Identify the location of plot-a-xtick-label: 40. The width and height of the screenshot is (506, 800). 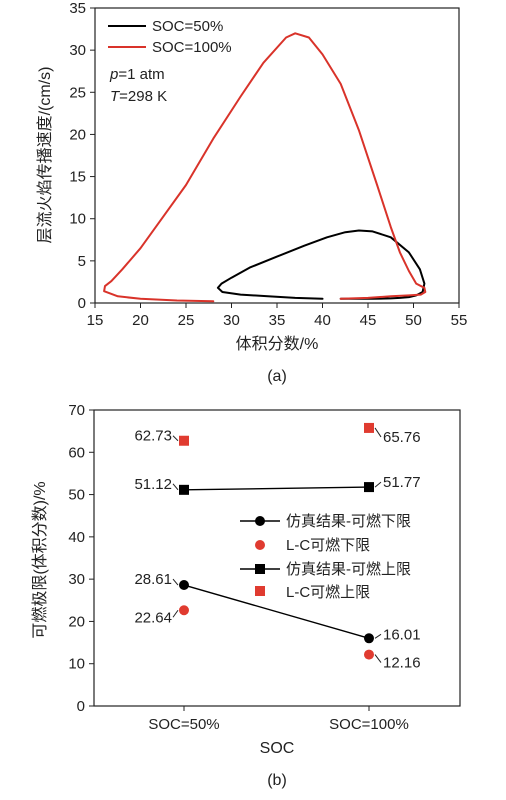
(322, 320).